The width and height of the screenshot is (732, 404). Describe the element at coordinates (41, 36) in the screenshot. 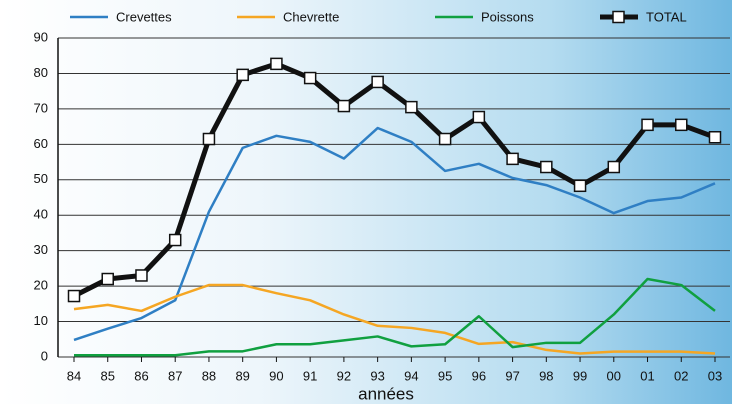

I see `y-tick-label: 90` at that location.